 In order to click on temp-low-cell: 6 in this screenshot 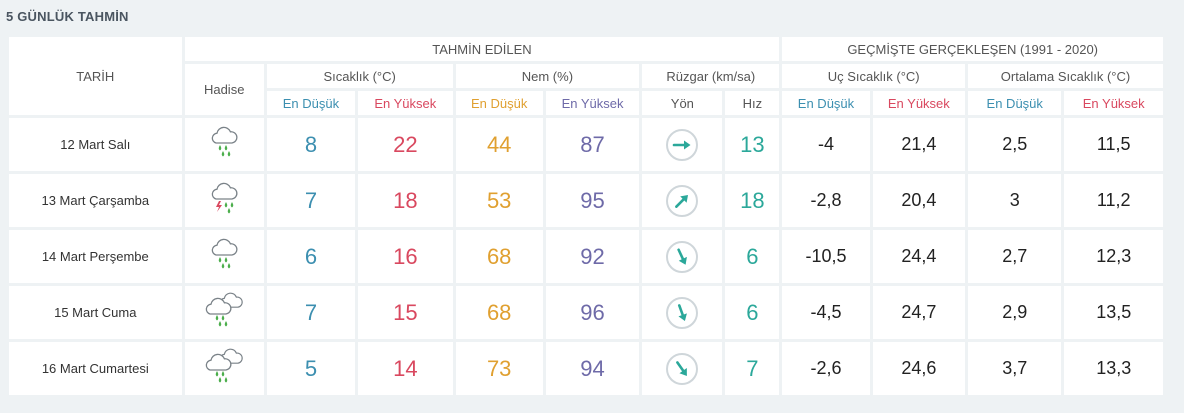, I will do `click(311, 256)`.